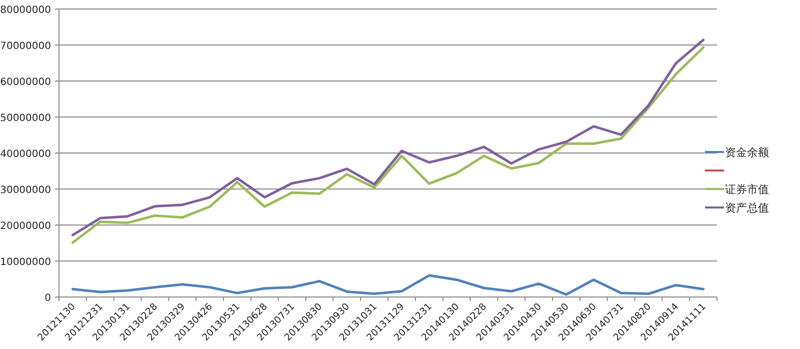 Image resolution: width=800 pixels, height=349 pixels. I want to click on legend-label: 资金余额, so click(747, 152).